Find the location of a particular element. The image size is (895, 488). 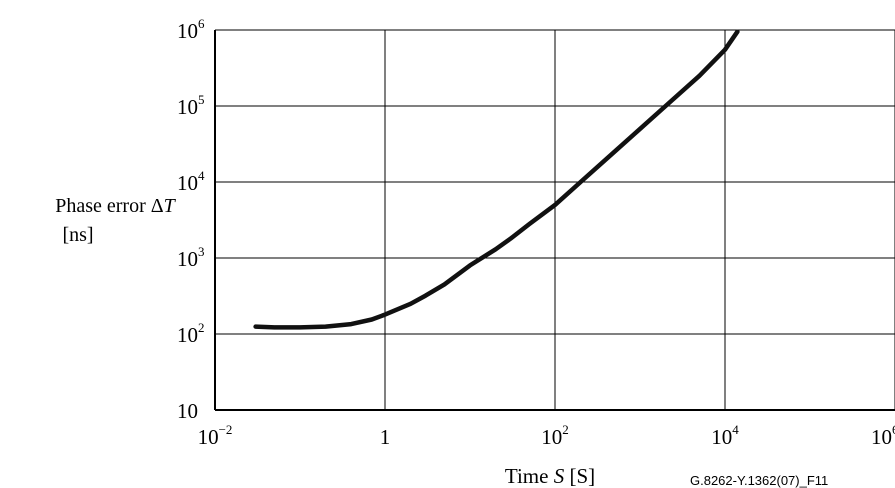

y-tick-label: 10⁴ is located at coordinates (191, 181).